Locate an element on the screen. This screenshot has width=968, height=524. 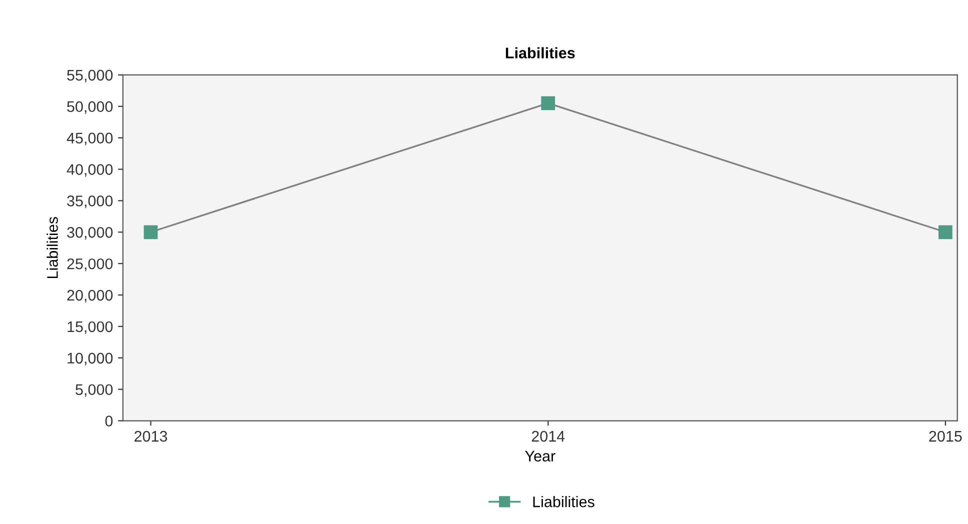
legend-label: Liabilities is located at coordinates (563, 502).